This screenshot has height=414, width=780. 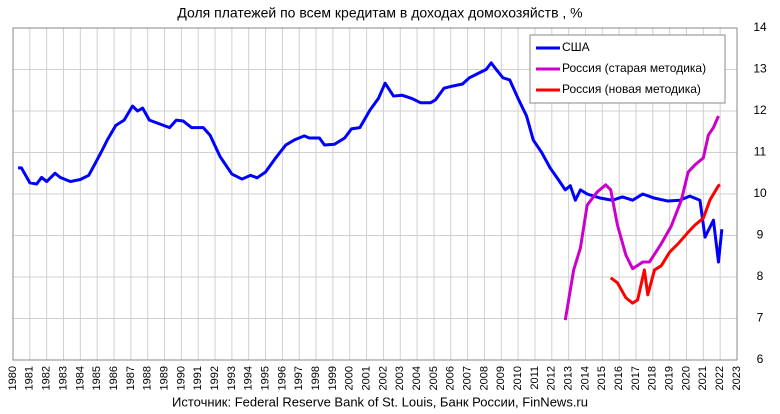 I want to click on x-tick-label: 1986, so click(x=114, y=378).